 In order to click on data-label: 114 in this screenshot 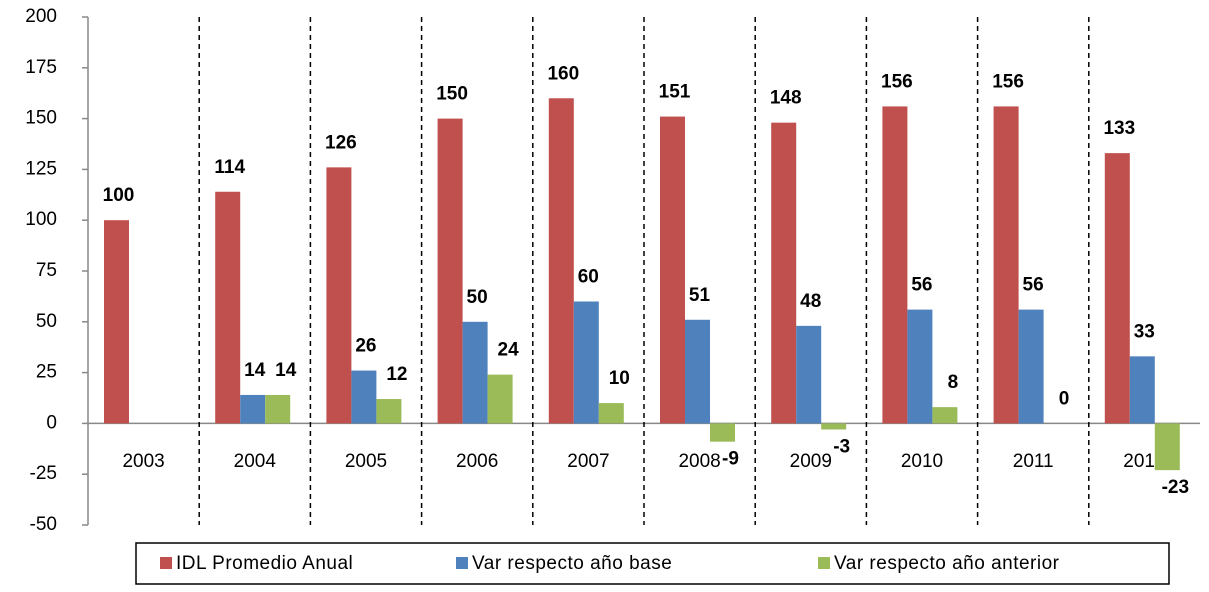, I will do `click(229, 167)`.